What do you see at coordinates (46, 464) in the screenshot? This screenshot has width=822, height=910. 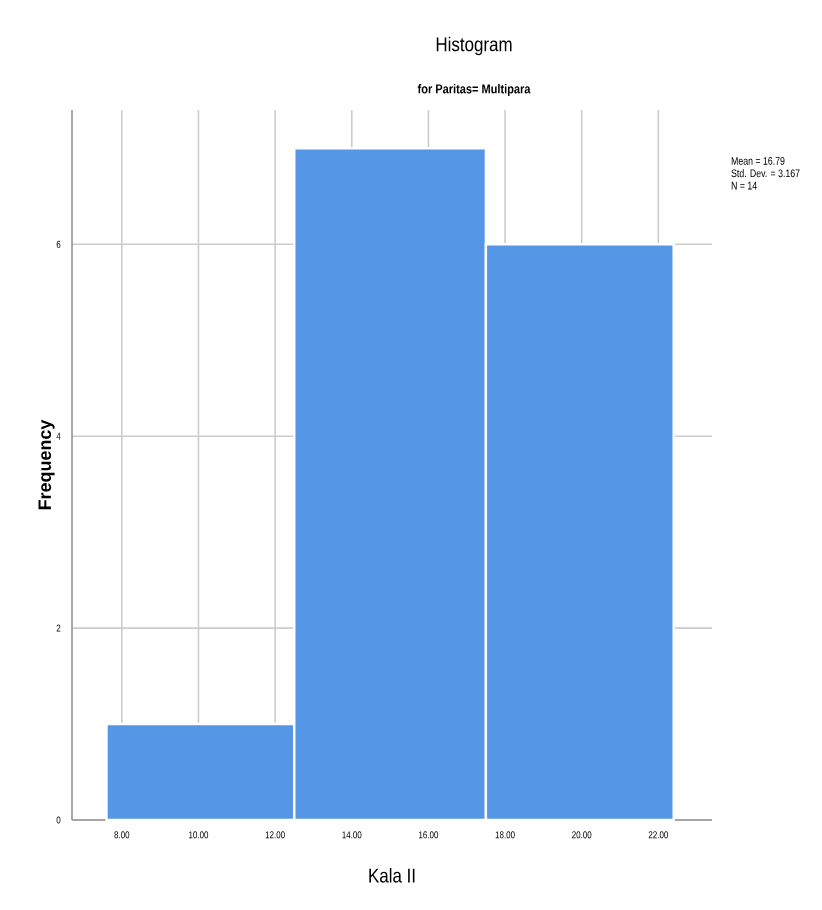 I see `y-axis-title: Frequency` at bounding box center [46, 464].